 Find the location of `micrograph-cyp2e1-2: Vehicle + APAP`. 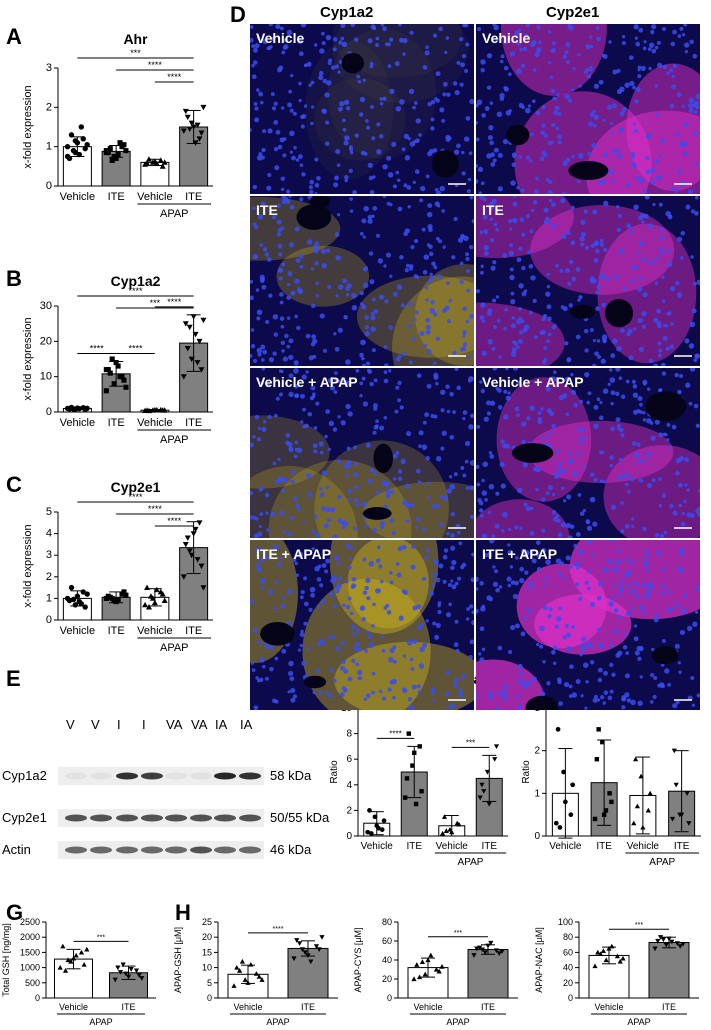

micrograph-cyp2e1-2: Vehicle + APAP is located at coordinates (588, 453).